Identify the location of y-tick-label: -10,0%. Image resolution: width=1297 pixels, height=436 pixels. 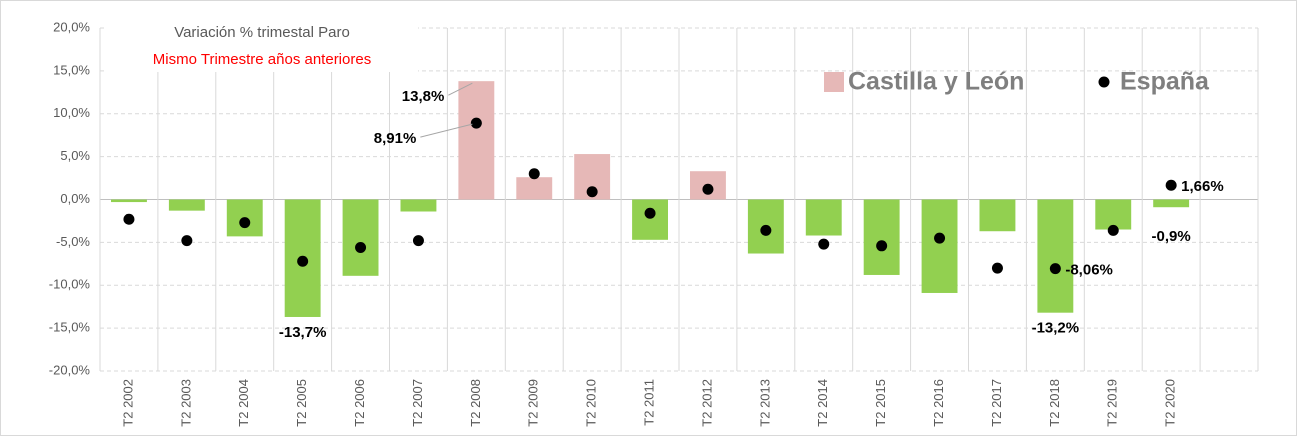
(70, 284).